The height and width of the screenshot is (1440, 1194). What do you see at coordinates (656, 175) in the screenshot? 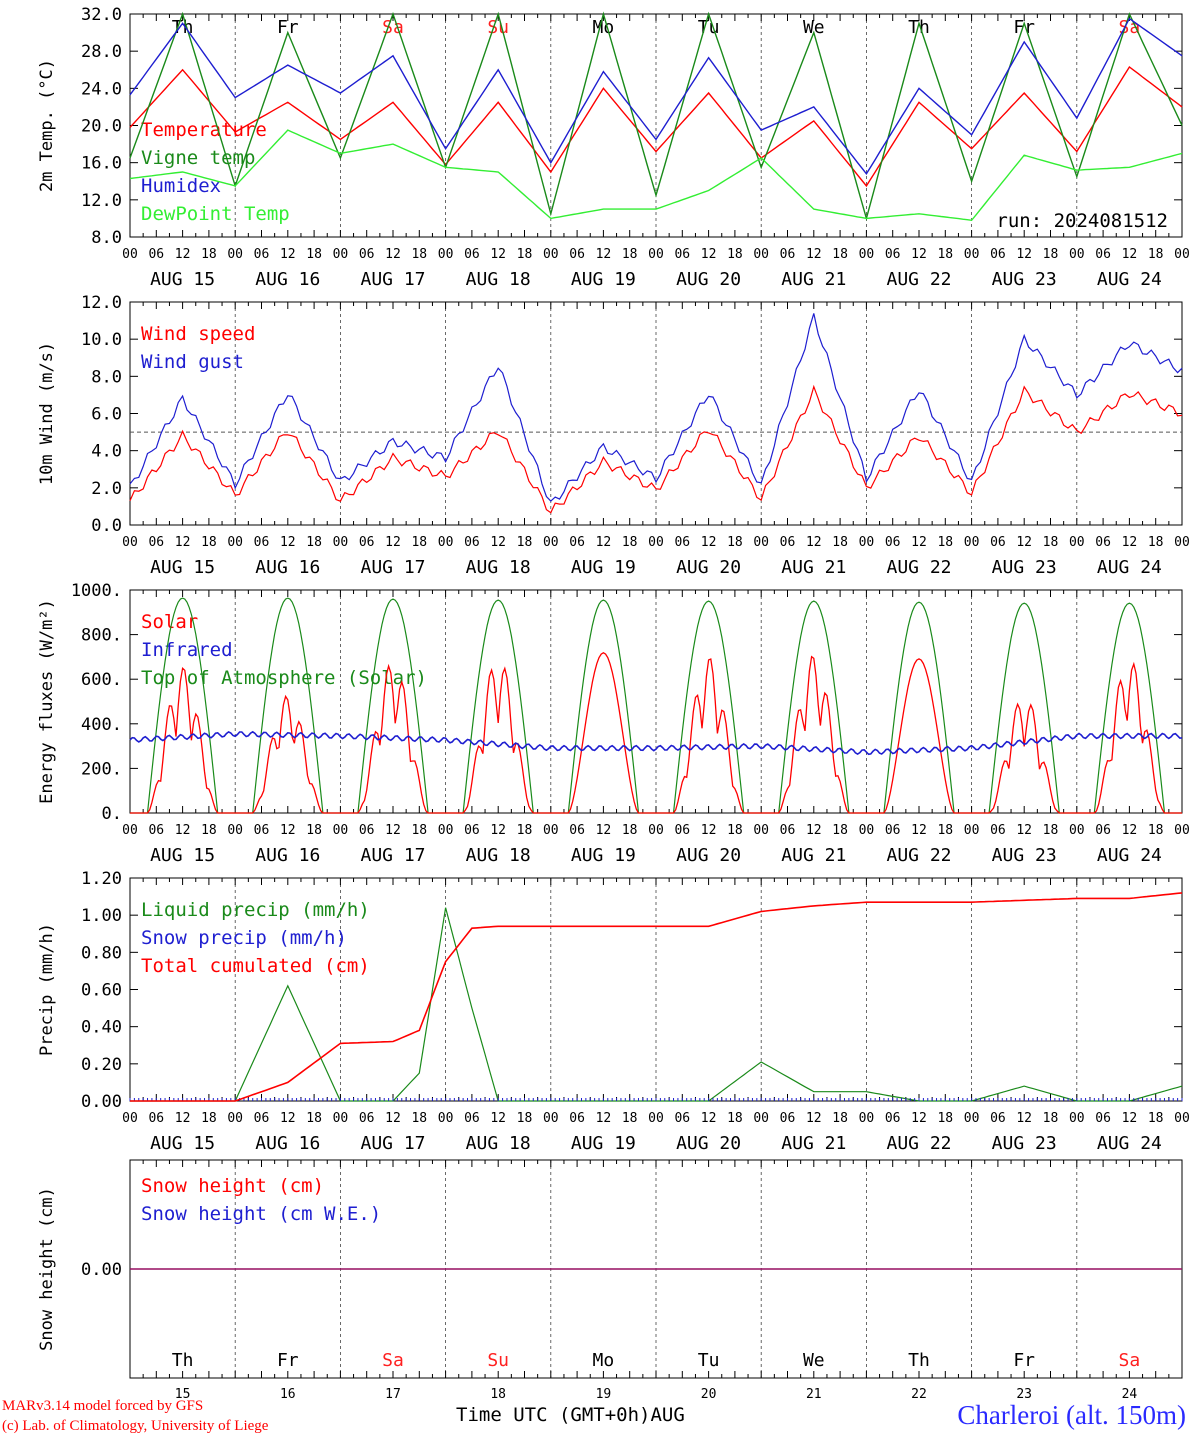
I see `series-dewpoint-temp` at bounding box center [656, 175].